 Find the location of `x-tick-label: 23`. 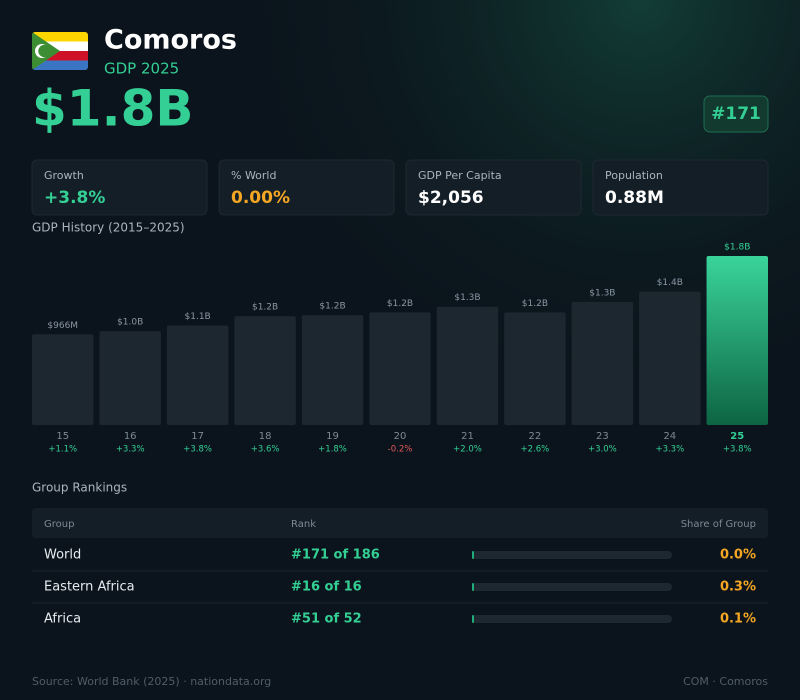

x-tick-label: 23 is located at coordinates (602, 436).